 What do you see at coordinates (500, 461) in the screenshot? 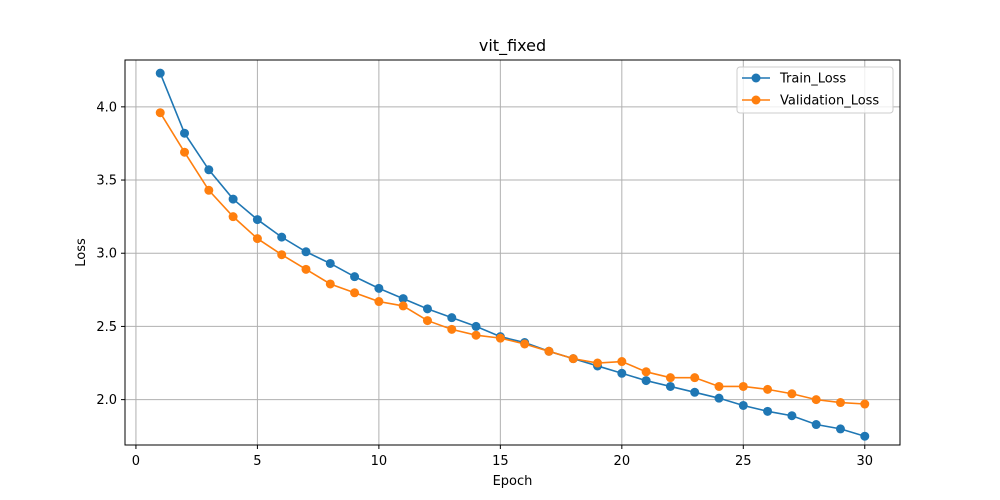
I see `x-tick-label: 15` at bounding box center [500, 461].